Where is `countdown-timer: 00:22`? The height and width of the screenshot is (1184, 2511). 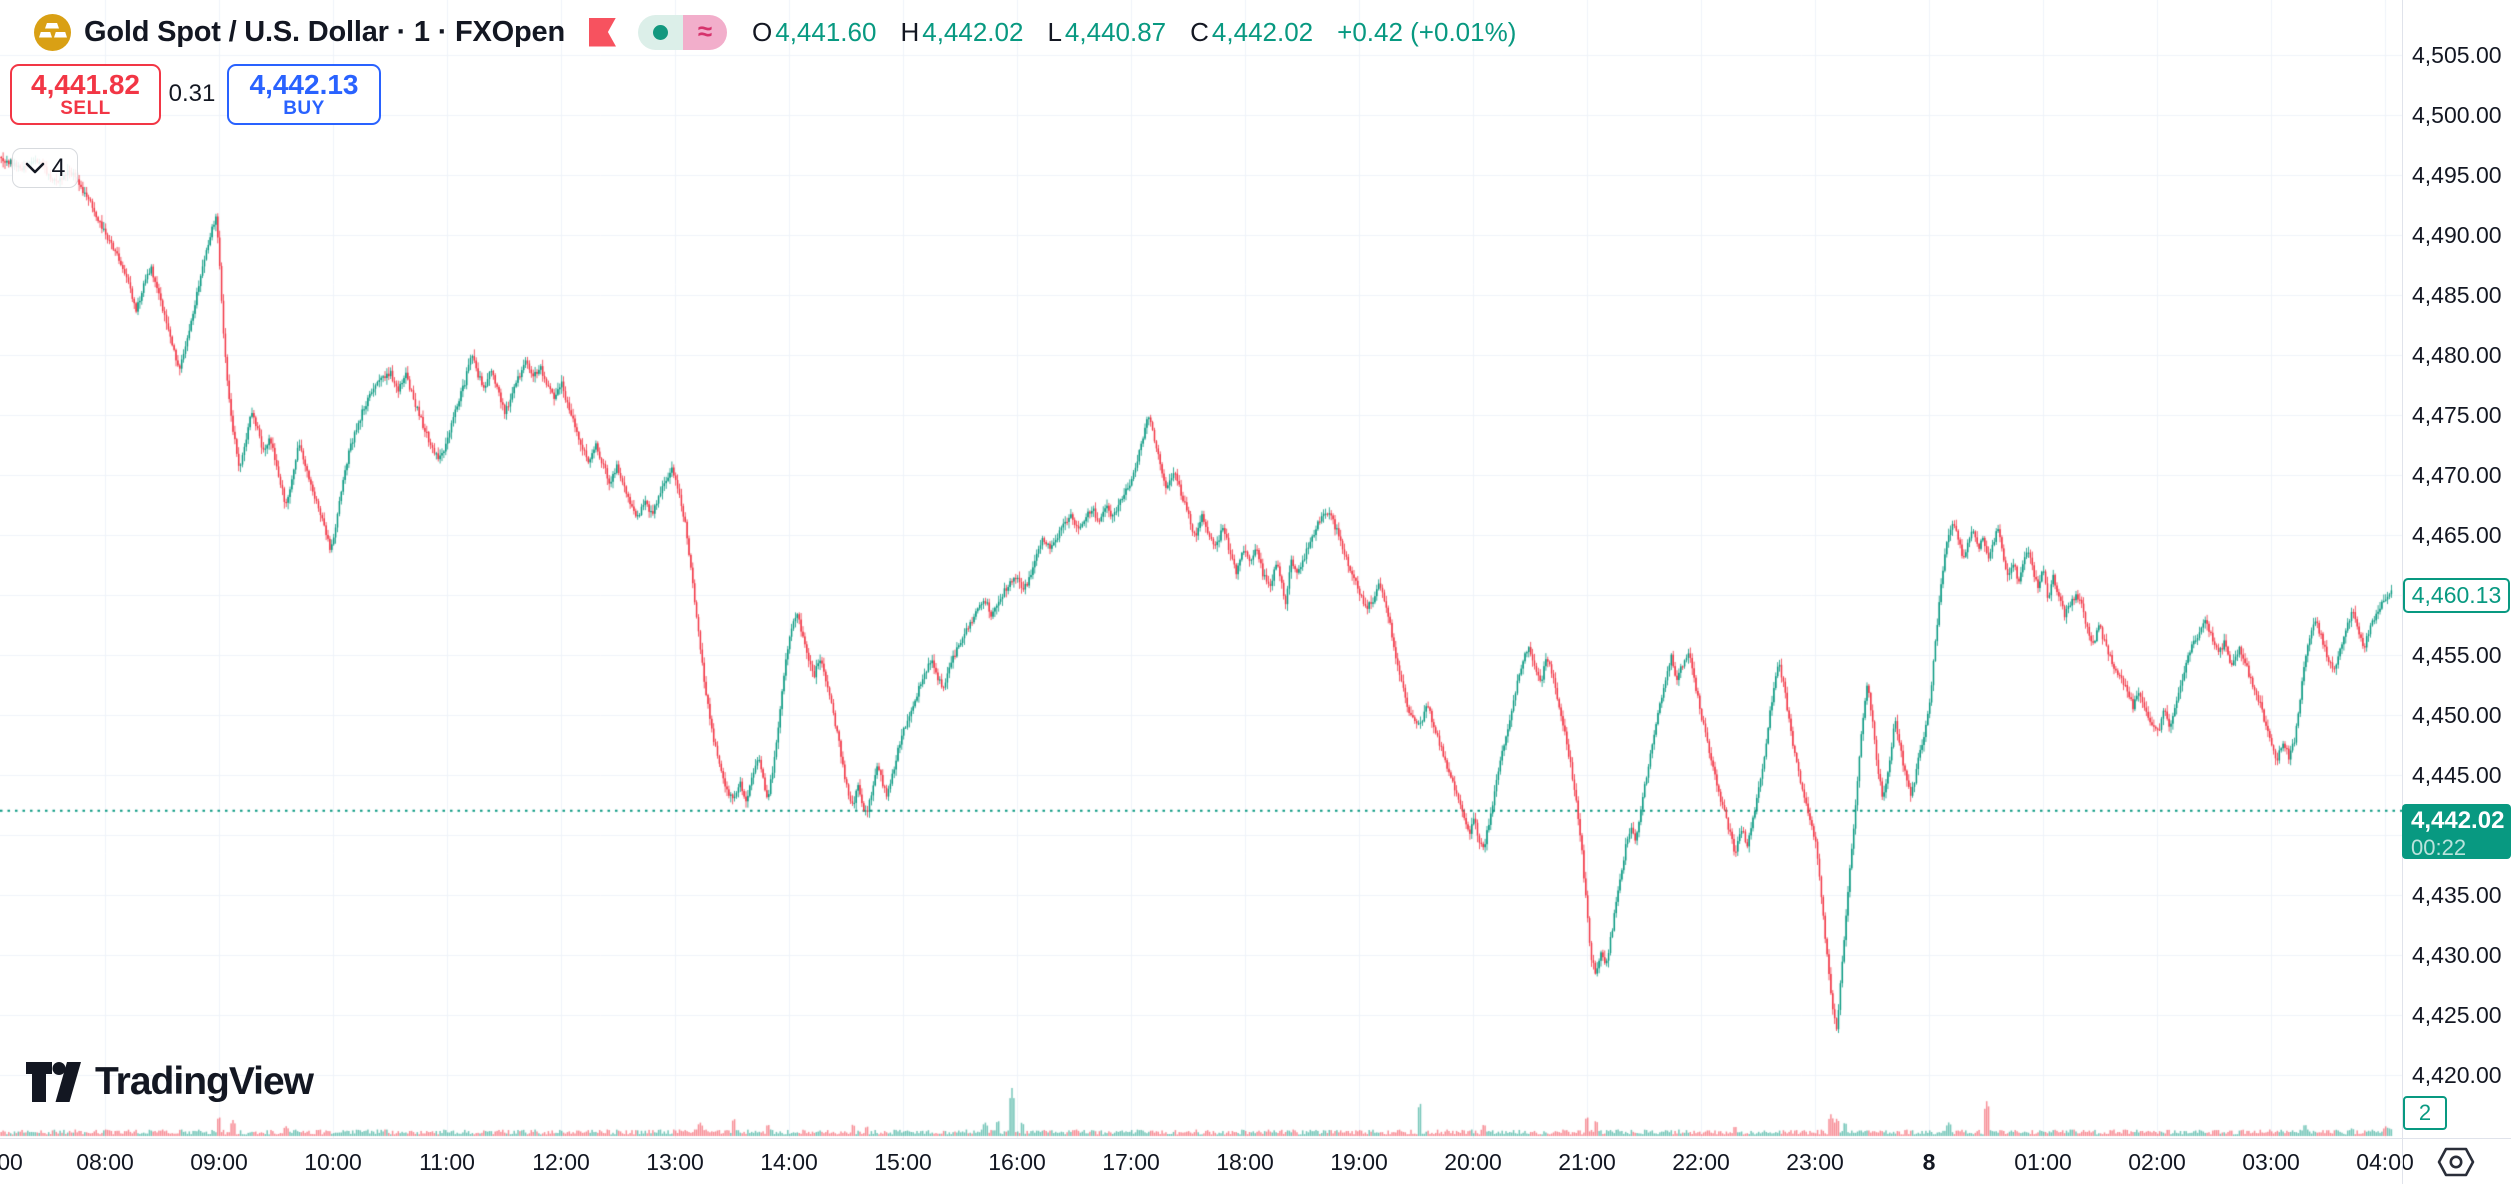 countdown-timer: 00:22 is located at coordinates (2439, 847).